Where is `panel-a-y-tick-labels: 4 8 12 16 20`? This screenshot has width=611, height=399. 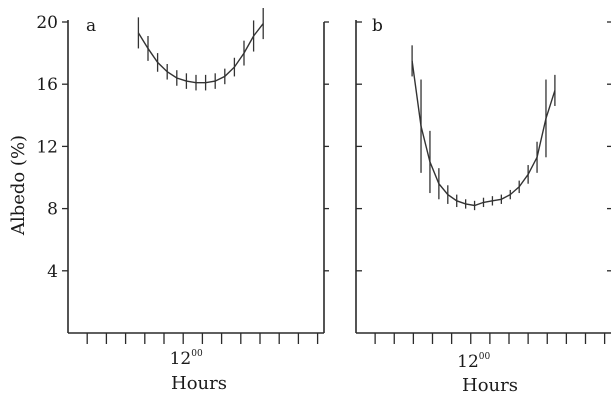
panel-a-y-tick-labels: 4 8 12 16 20 is located at coordinates (47, 147).